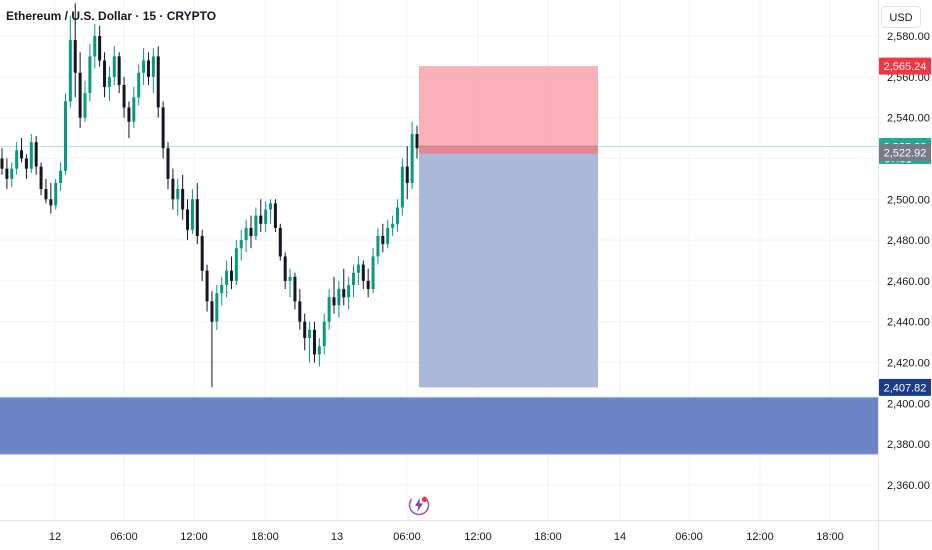 The height and width of the screenshot is (550, 932). Describe the element at coordinates (508, 149) in the screenshot. I see `entry-band` at that location.